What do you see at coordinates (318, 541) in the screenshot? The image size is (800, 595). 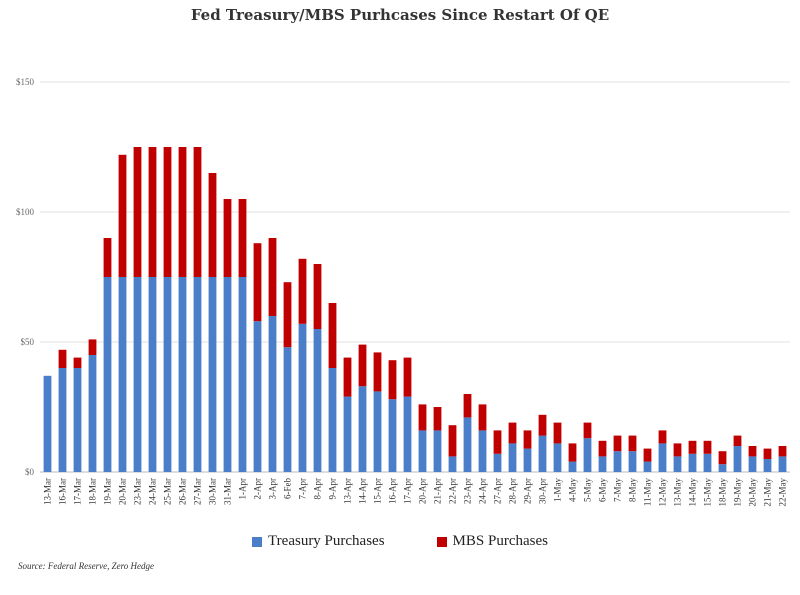 I see `legend-item-treasury: Treasury Purchases` at bounding box center [318, 541].